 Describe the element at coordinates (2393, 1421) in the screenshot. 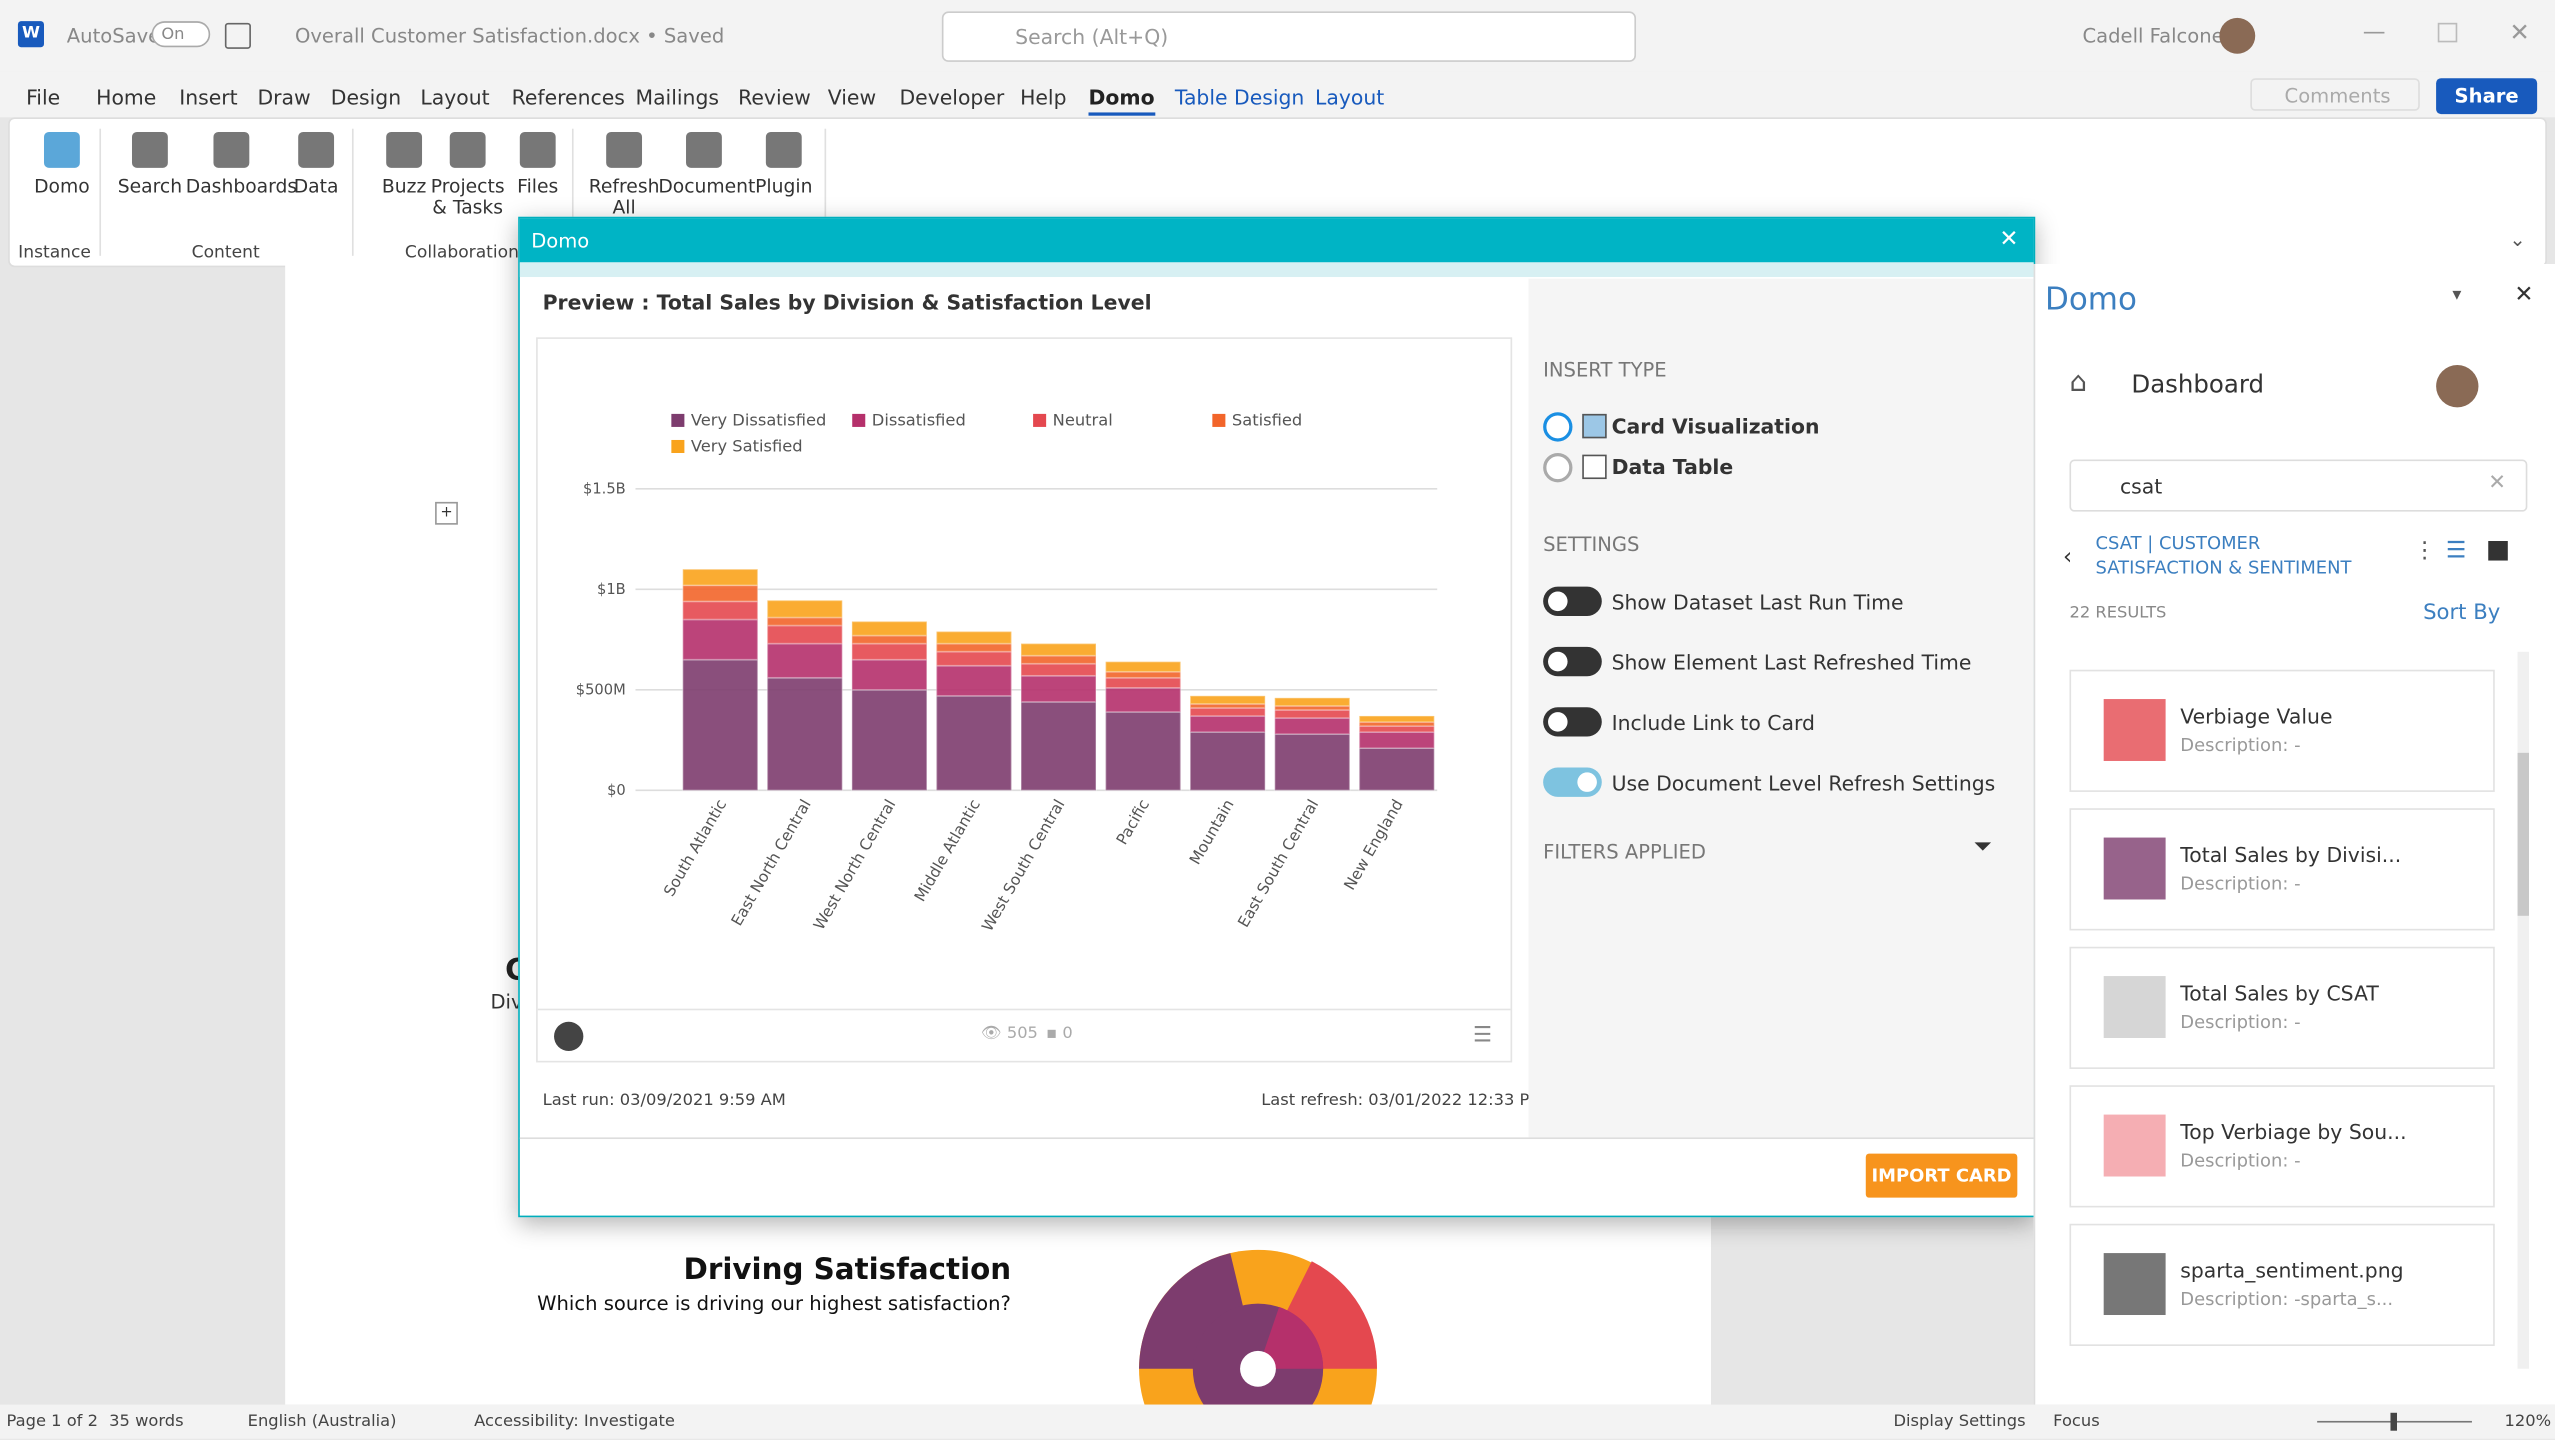

I see `zoom-thumb` at that location.